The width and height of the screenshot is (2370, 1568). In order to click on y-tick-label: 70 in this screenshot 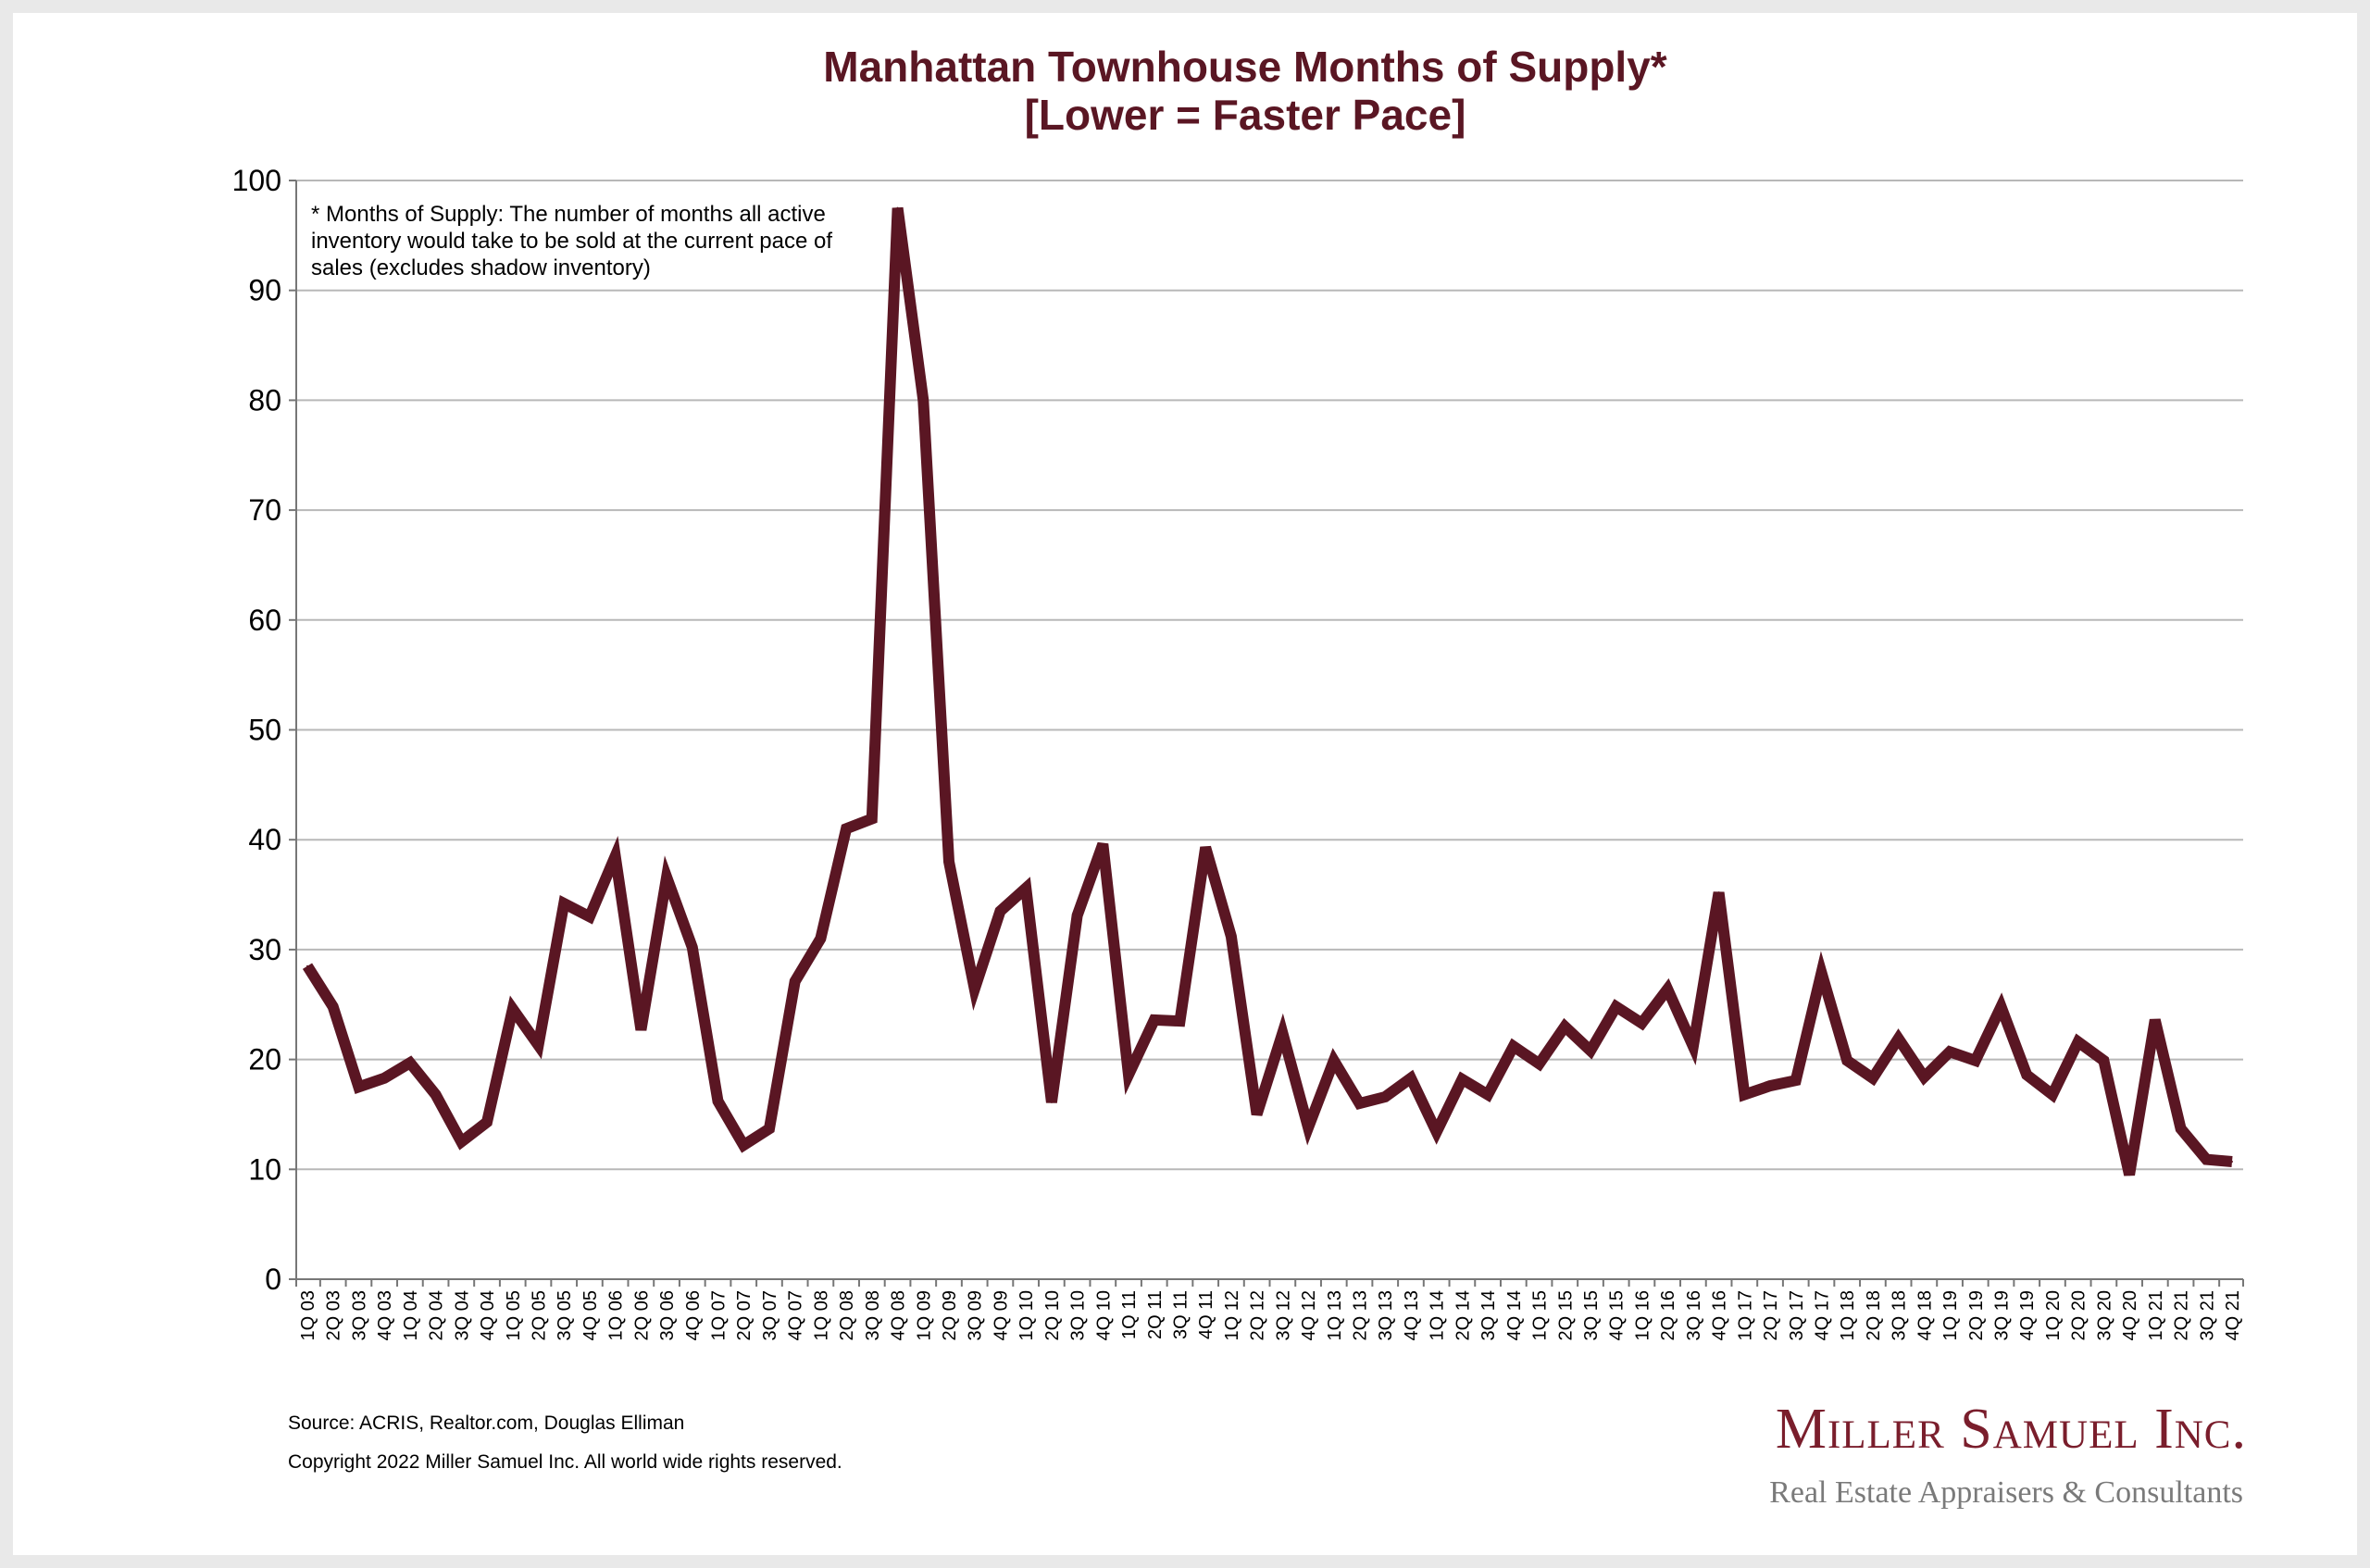, I will do `click(264, 510)`.